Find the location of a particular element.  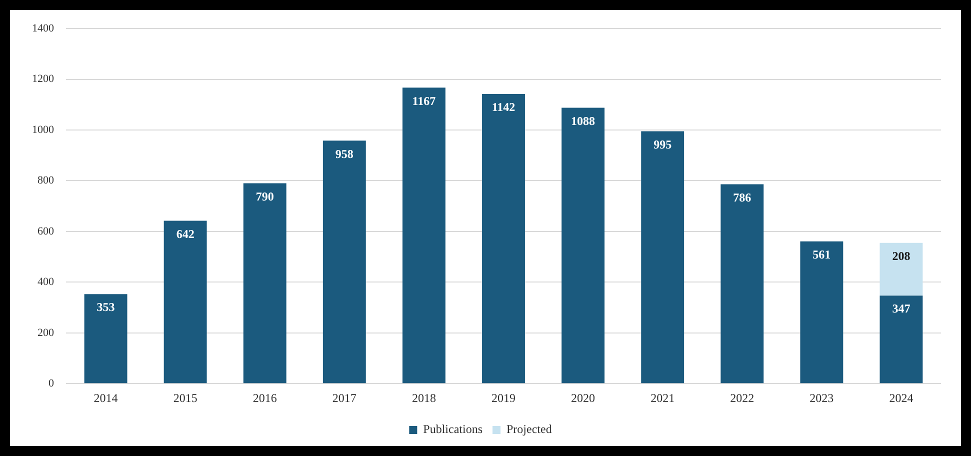

data-label: 353 is located at coordinates (105, 307).